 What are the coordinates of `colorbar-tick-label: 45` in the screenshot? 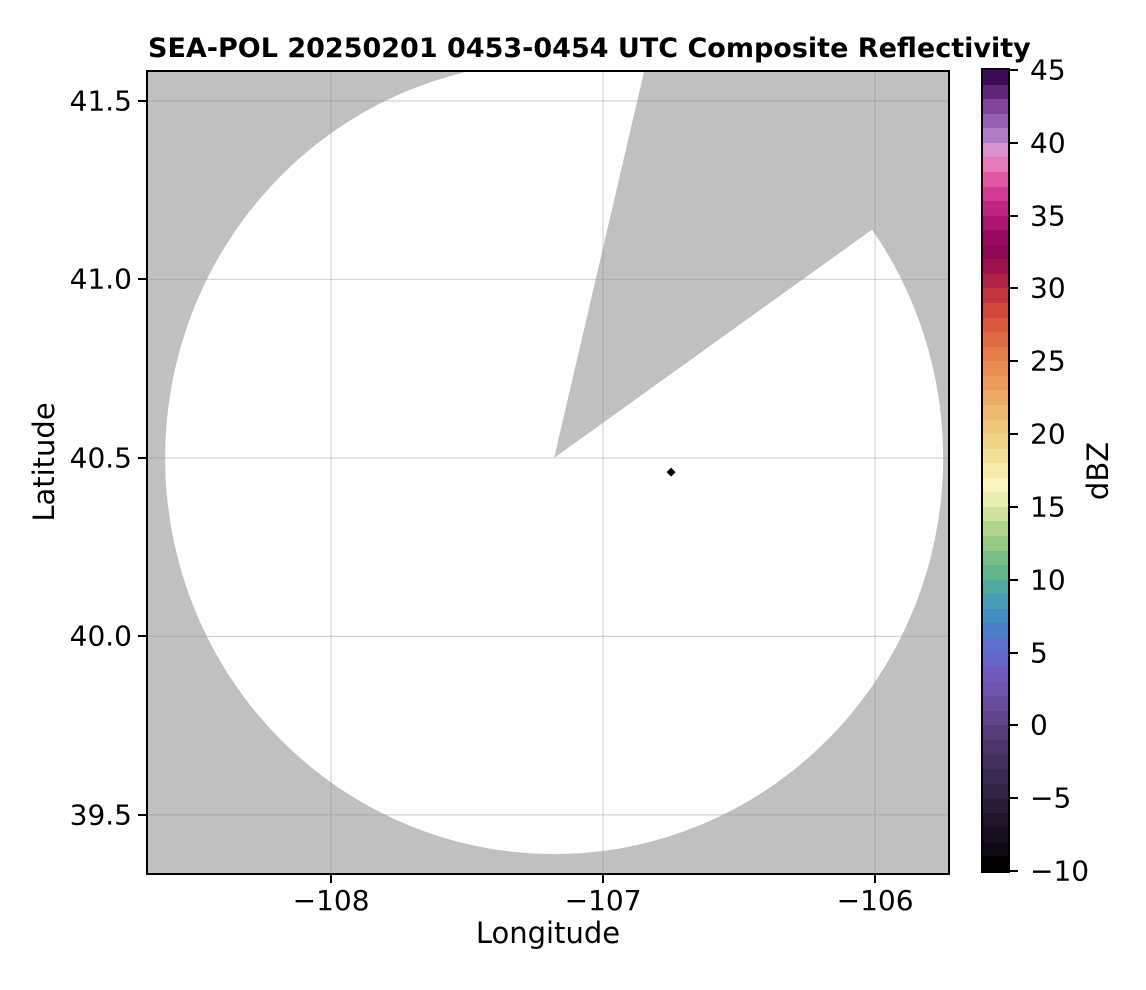 It's located at (1048, 70).